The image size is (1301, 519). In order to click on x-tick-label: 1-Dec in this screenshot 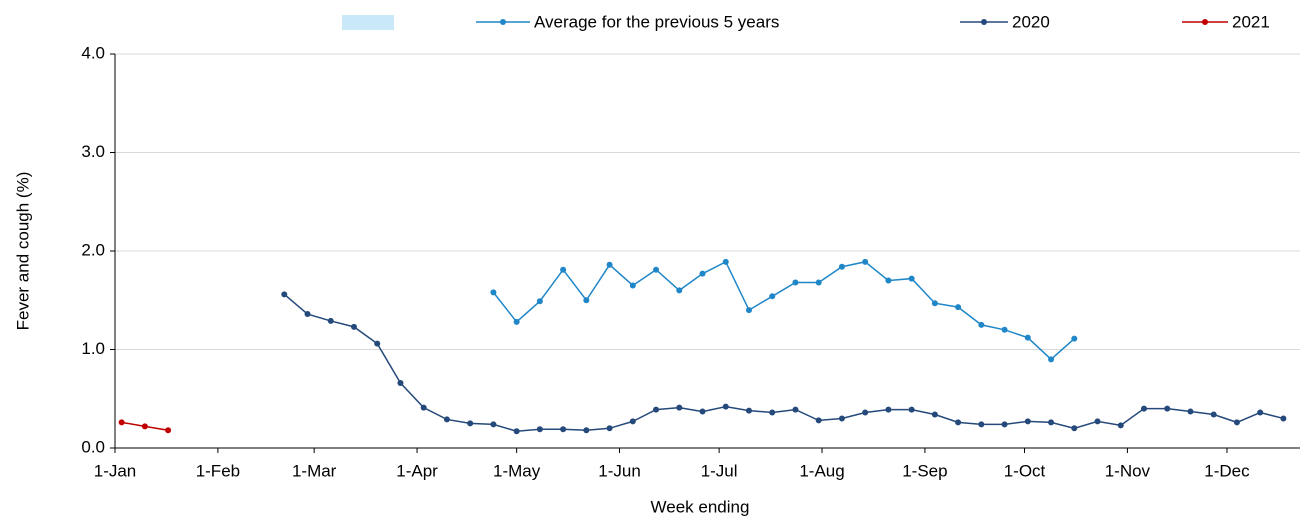, I will do `click(1227, 470)`.